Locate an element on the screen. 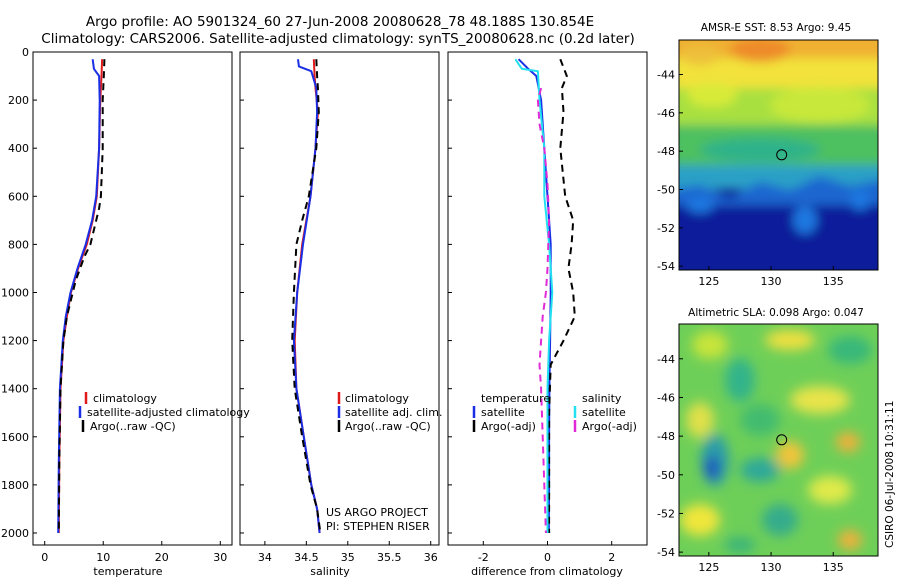 Image resolution: width=900 pixels, height=580 pixels. sla-map-title: Altimetric SLA: 0.098 Argo: 0.047 is located at coordinates (776, 313).